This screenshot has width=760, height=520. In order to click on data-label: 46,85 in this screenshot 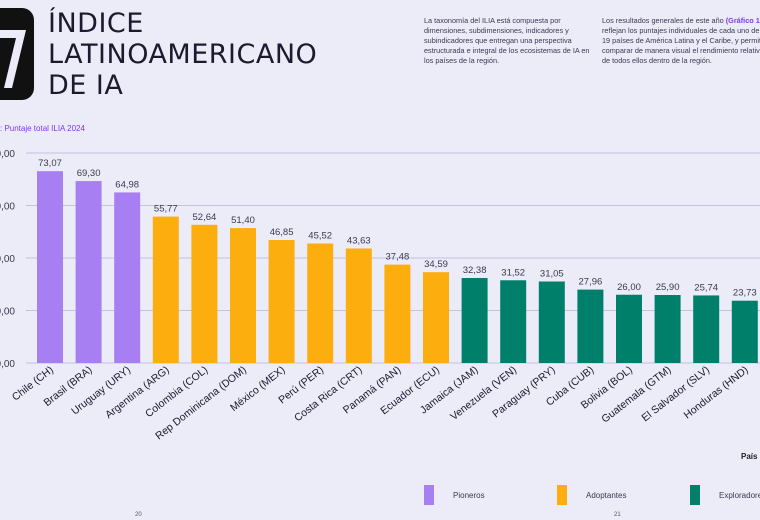, I will do `click(282, 232)`.